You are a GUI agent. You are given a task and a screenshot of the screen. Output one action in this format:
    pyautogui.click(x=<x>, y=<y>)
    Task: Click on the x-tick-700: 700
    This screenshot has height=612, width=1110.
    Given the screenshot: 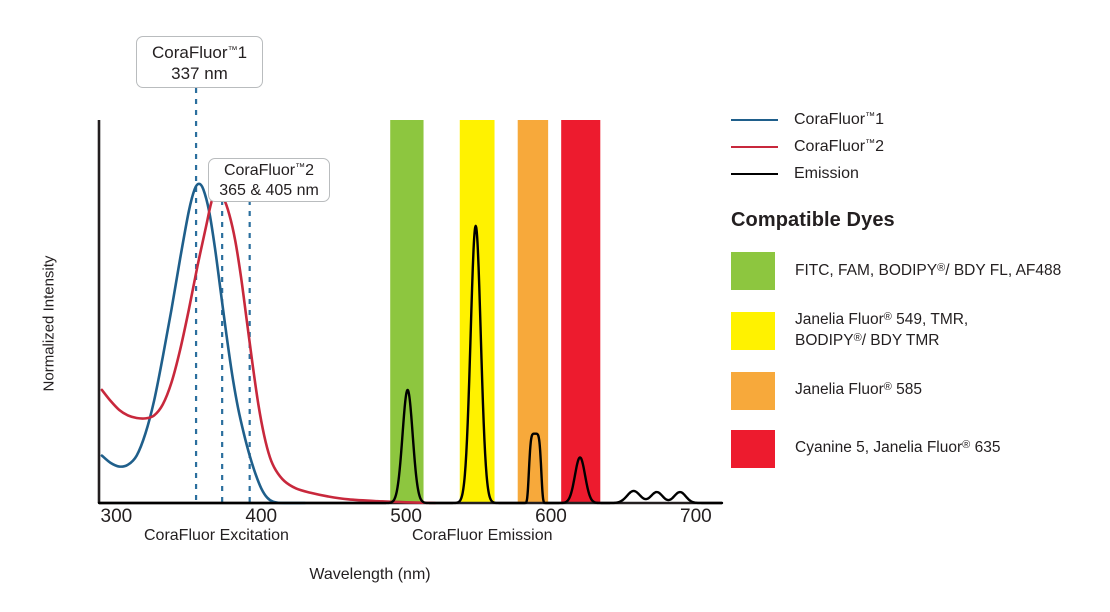 What is the action you would take?
    pyautogui.click(x=696, y=516)
    